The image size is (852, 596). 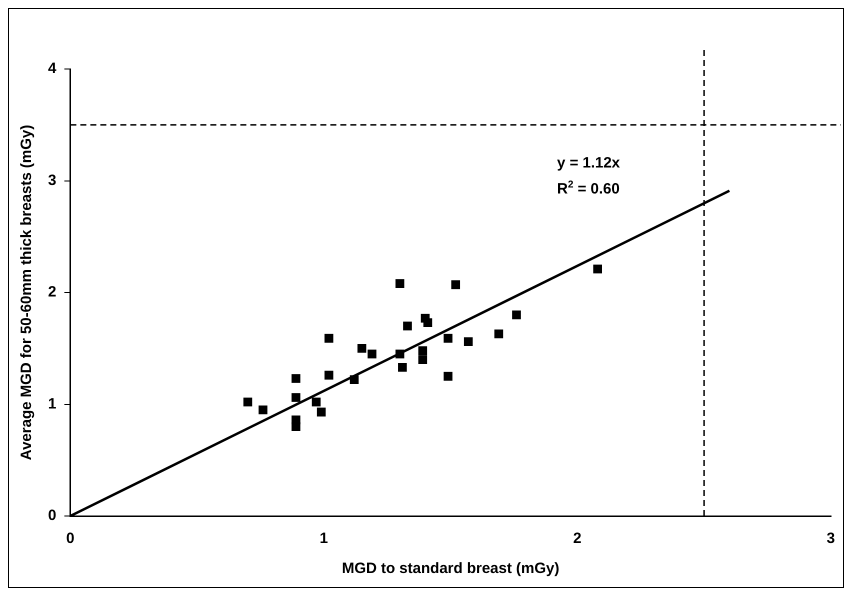 I want to click on y-tick-label: 1, so click(x=52, y=403).